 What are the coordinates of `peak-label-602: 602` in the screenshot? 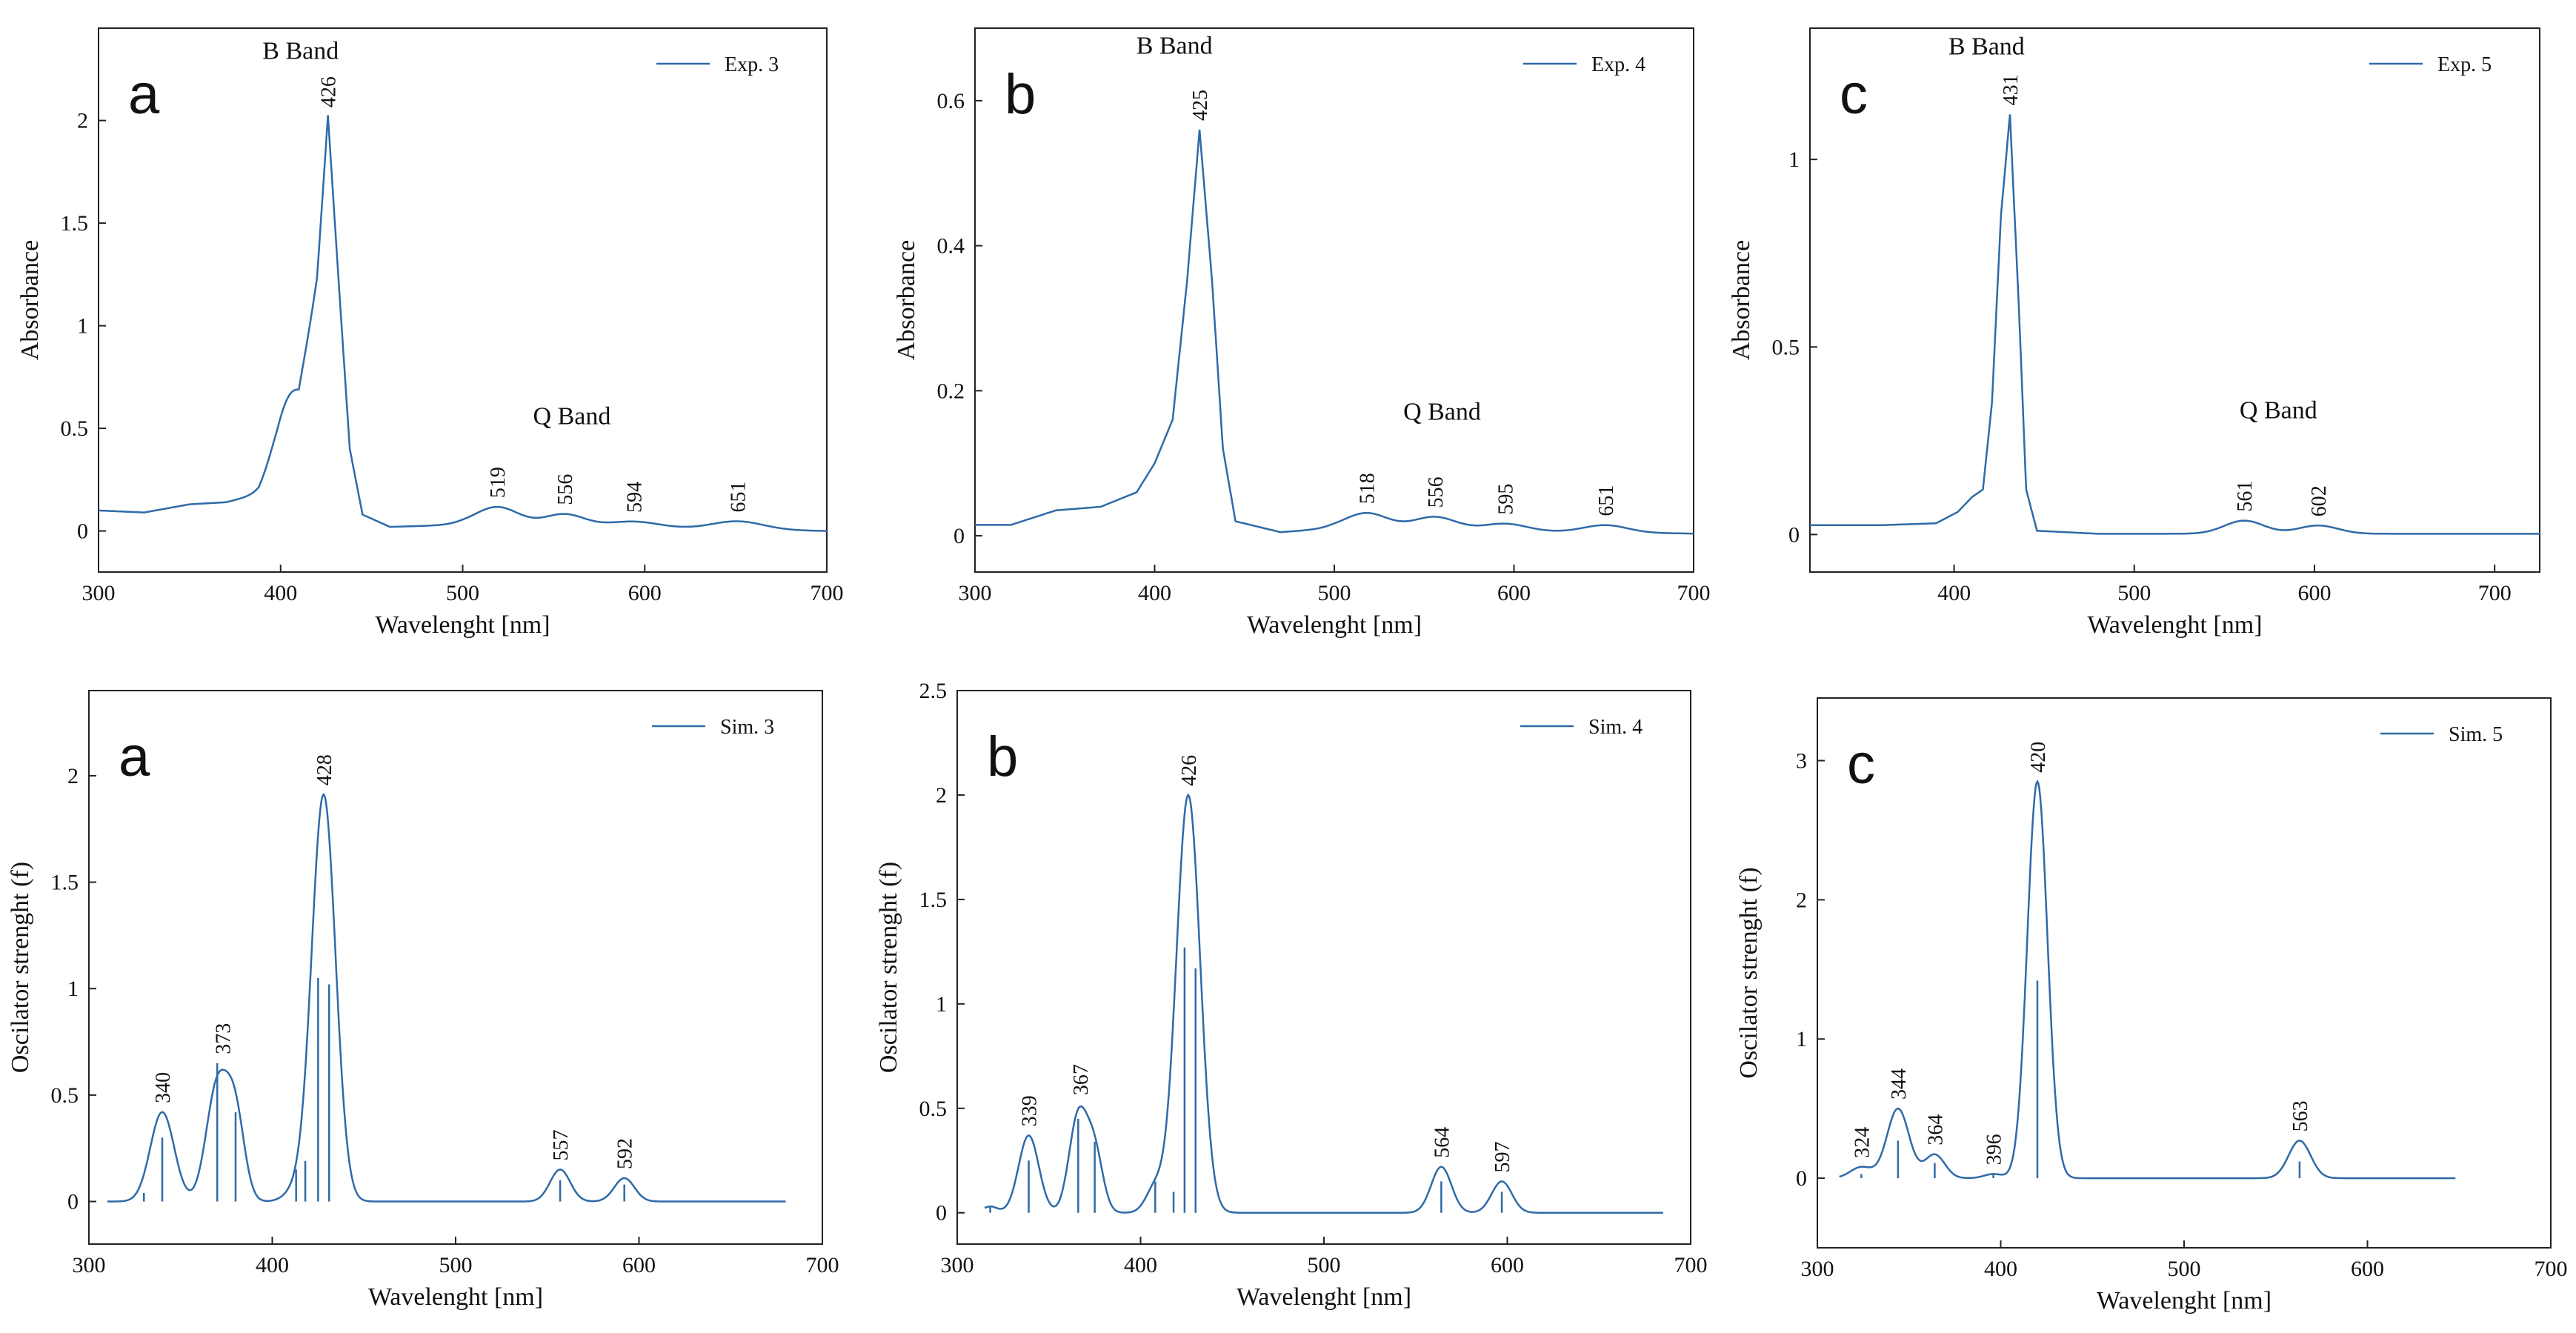 It's located at (2319, 500).